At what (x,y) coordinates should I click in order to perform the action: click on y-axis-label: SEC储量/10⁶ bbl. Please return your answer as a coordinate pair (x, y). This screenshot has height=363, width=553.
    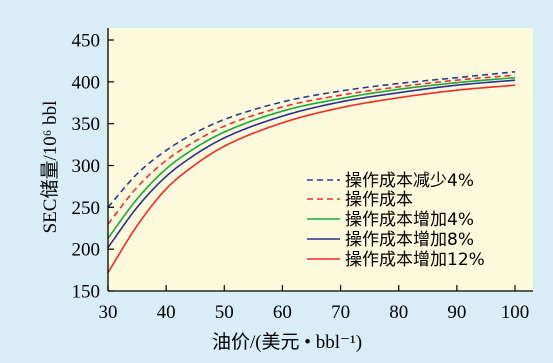
    Looking at the image, I should click on (50, 167).